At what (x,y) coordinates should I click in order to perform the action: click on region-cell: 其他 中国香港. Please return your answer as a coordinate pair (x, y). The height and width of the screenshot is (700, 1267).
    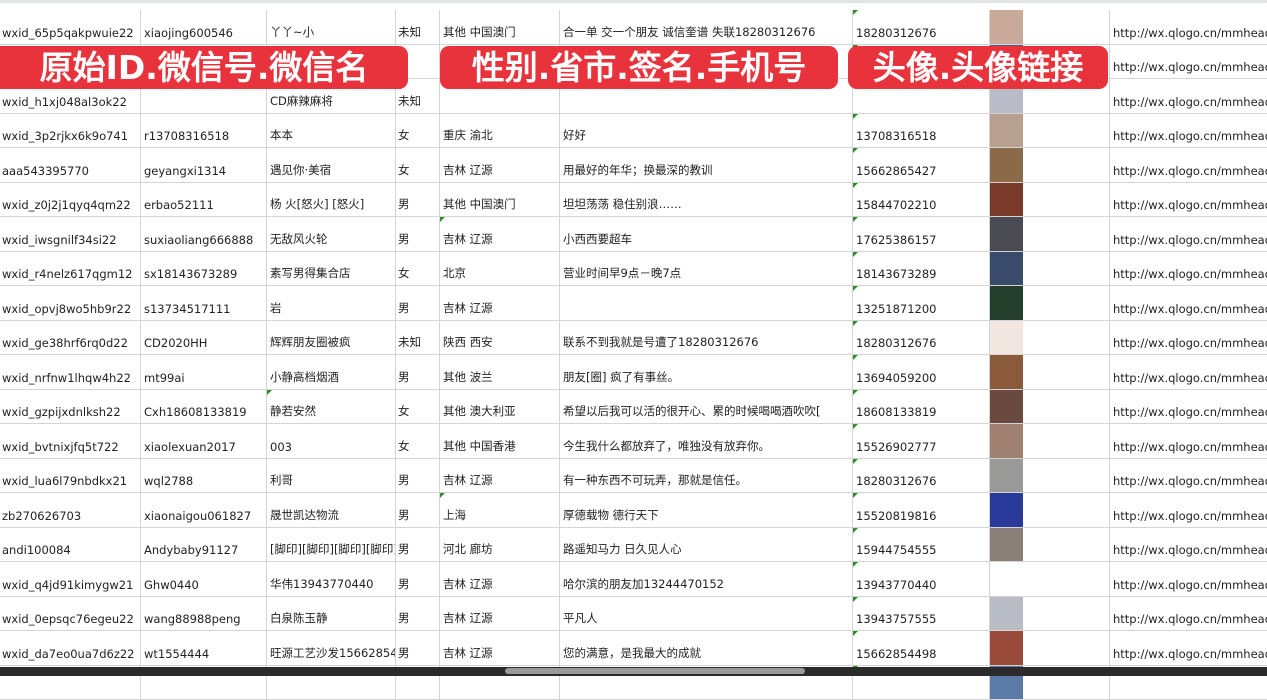
    Looking at the image, I should click on (500, 441).